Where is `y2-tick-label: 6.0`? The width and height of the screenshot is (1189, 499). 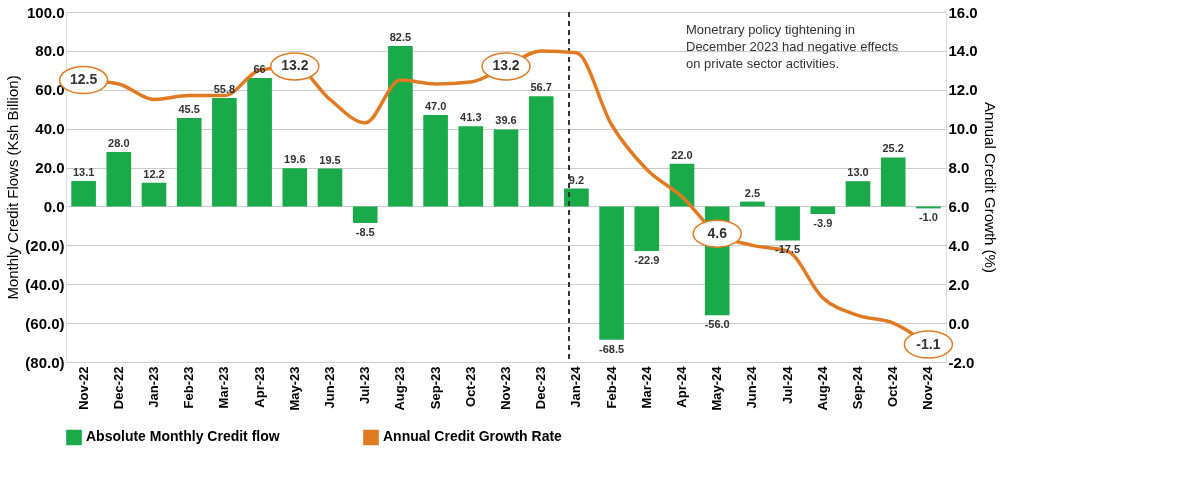 y2-tick-label: 6.0 is located at coordinates (959, 206).